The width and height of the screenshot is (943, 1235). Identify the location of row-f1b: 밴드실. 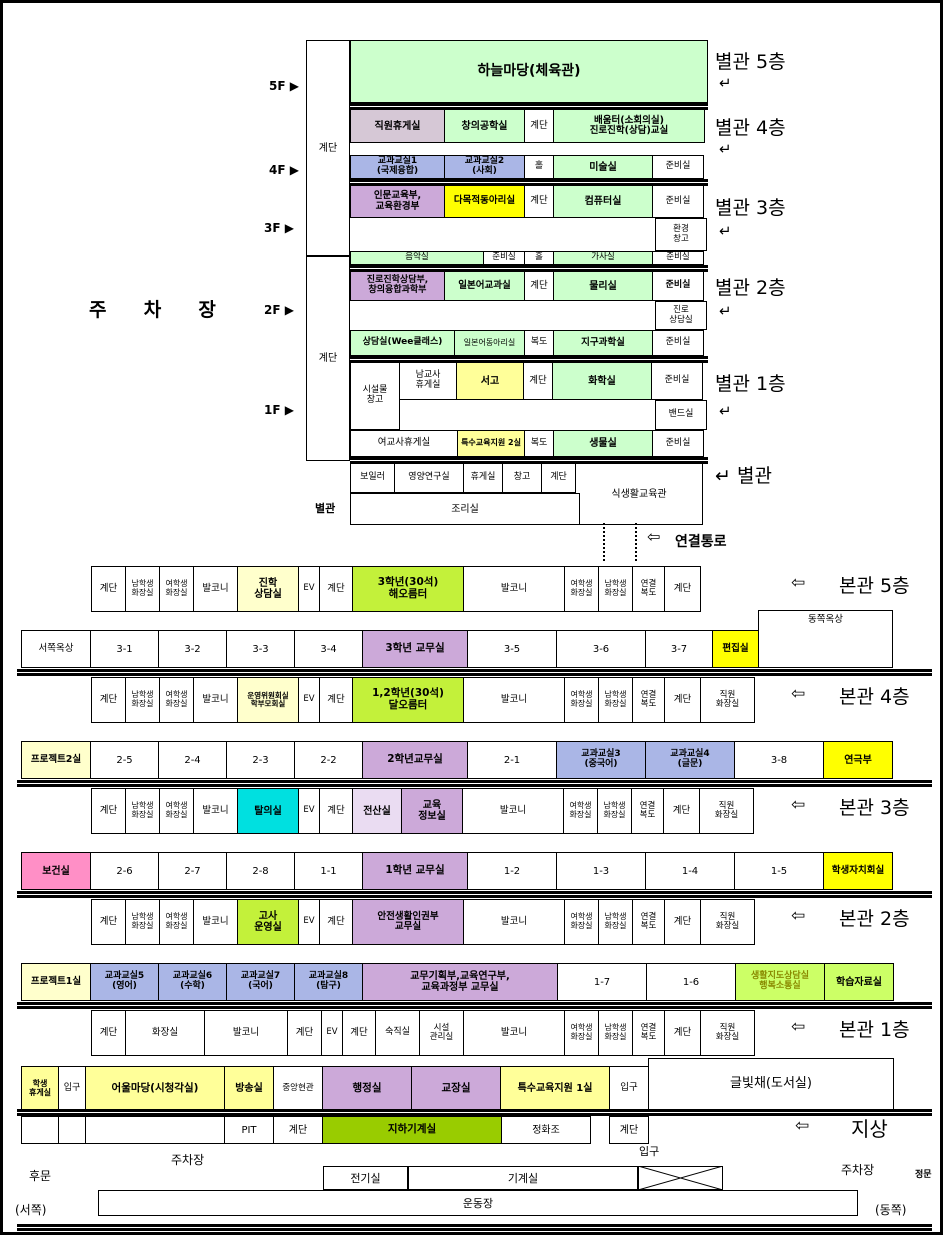
(553, 415).